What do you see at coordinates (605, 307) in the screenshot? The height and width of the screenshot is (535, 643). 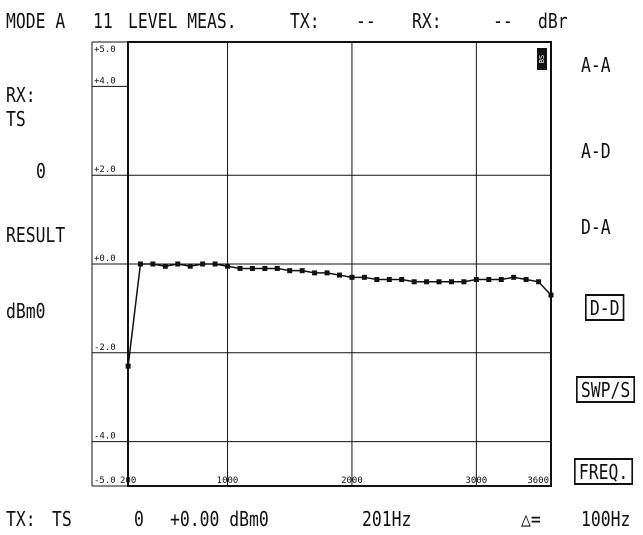 I see `softkey-d-d: D-D` at bounding box center [605, 307].